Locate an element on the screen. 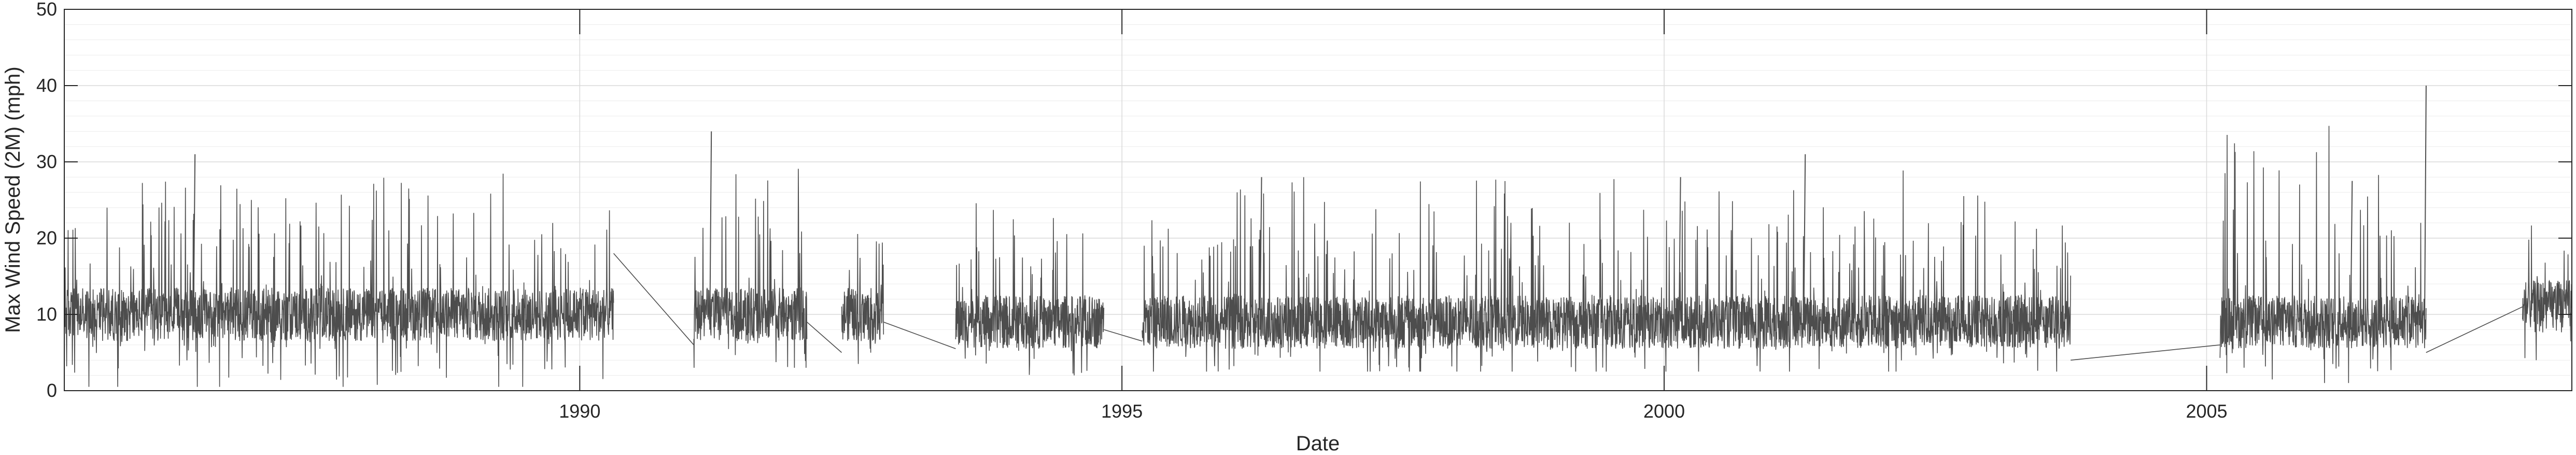 This screenshot has height=455, width=2576. y-tick-label: 30 is located at coordinates (46, 162).